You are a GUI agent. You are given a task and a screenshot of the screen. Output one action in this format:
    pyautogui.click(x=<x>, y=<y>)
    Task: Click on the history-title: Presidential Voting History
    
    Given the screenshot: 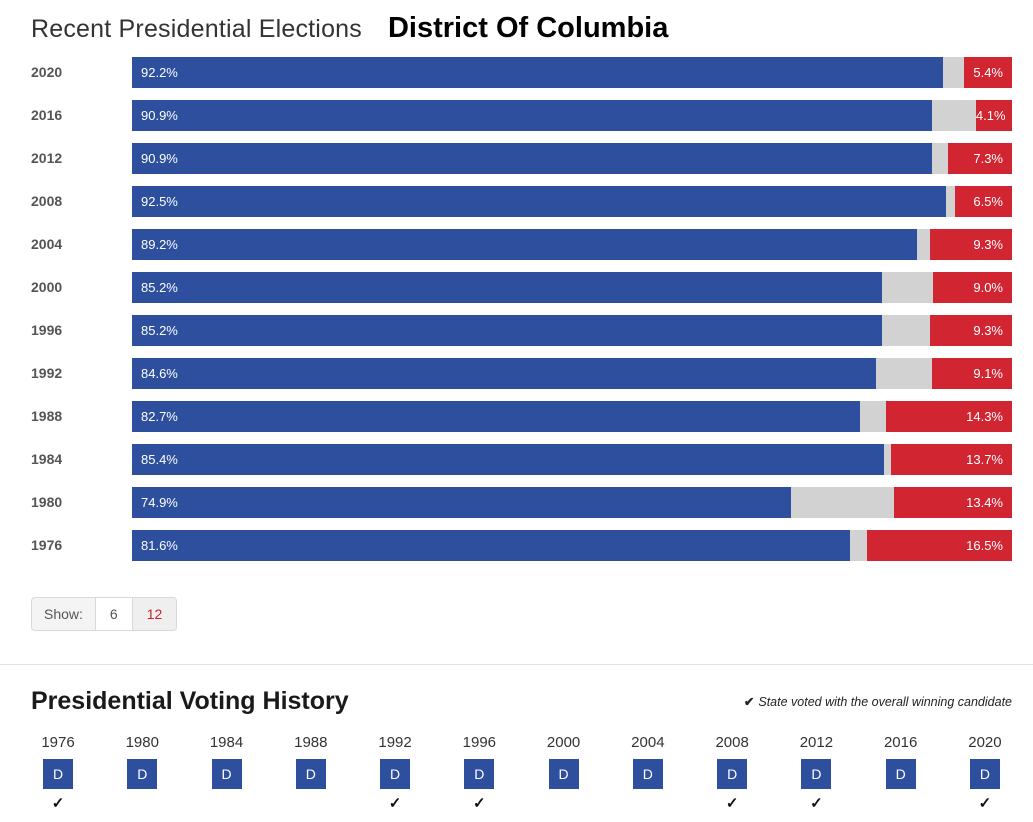 What is the action you would take?
    pyautogui.click(x=190, y=701)
    